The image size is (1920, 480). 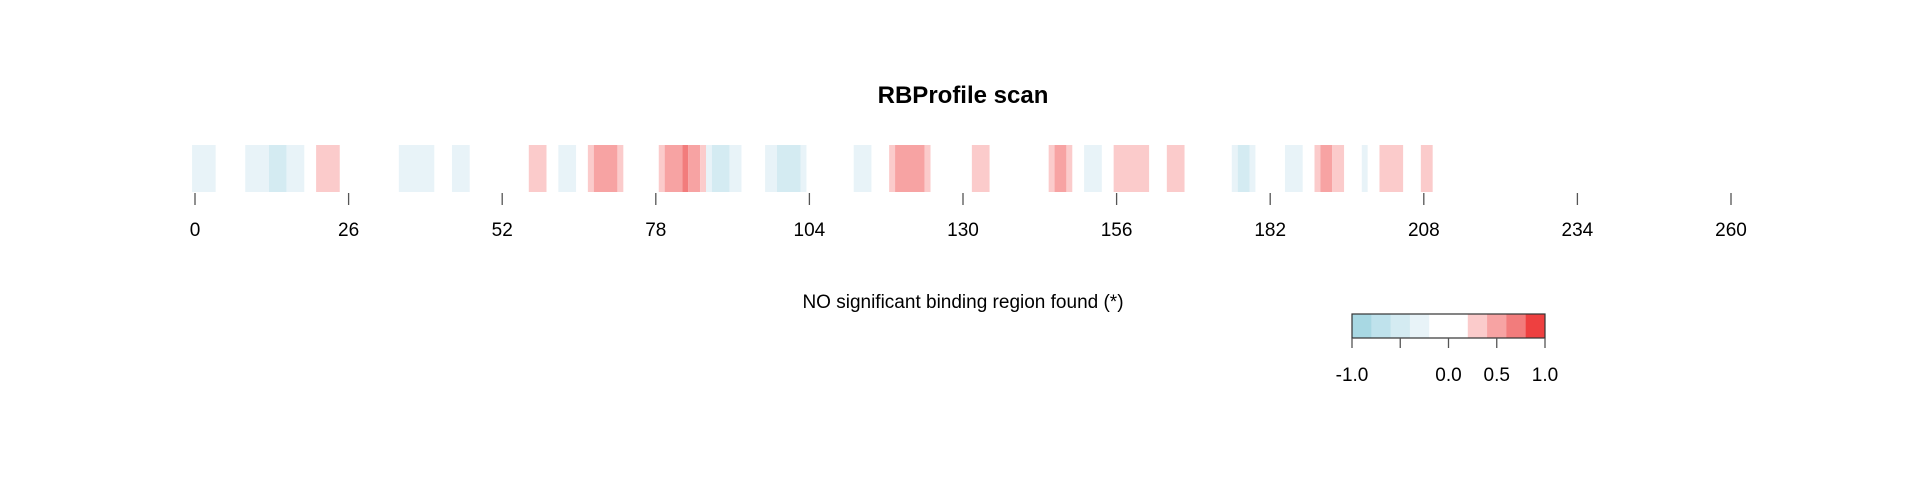 I want to click on x-tick-label: 78, so click(x=655, y=230).